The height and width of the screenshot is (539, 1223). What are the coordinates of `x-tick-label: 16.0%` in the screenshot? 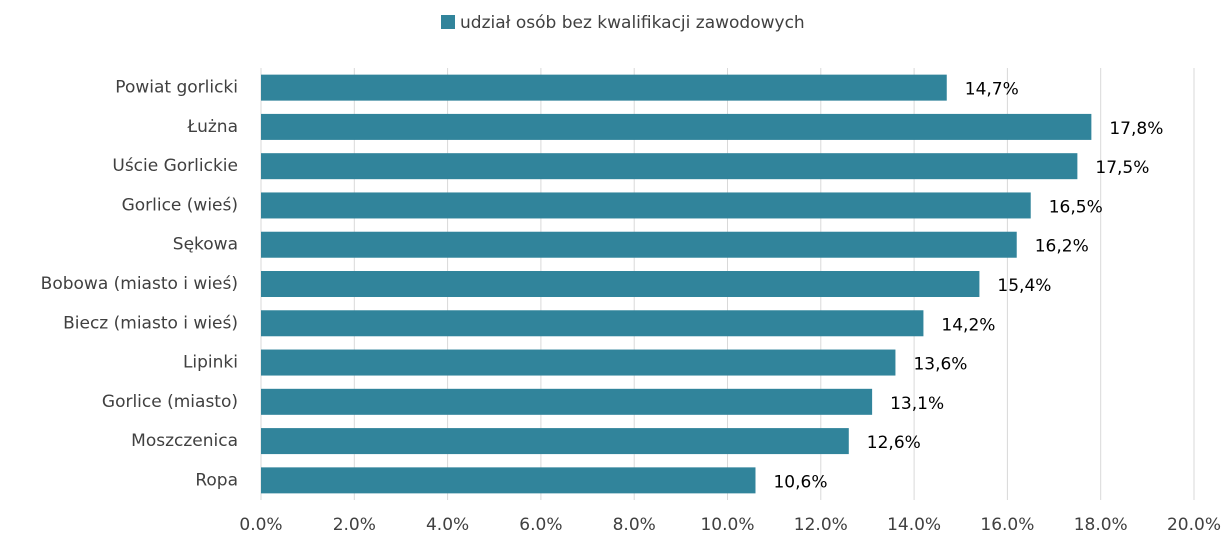 It's located at (1007, 525).